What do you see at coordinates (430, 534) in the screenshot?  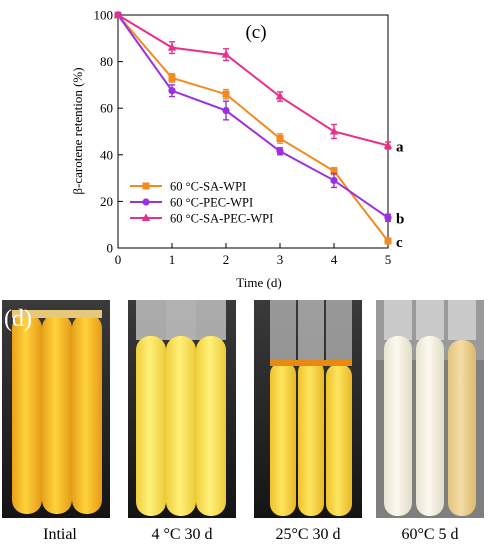 I see `caption-60c: 60°C 5 d` at bounding box center [430, 534].